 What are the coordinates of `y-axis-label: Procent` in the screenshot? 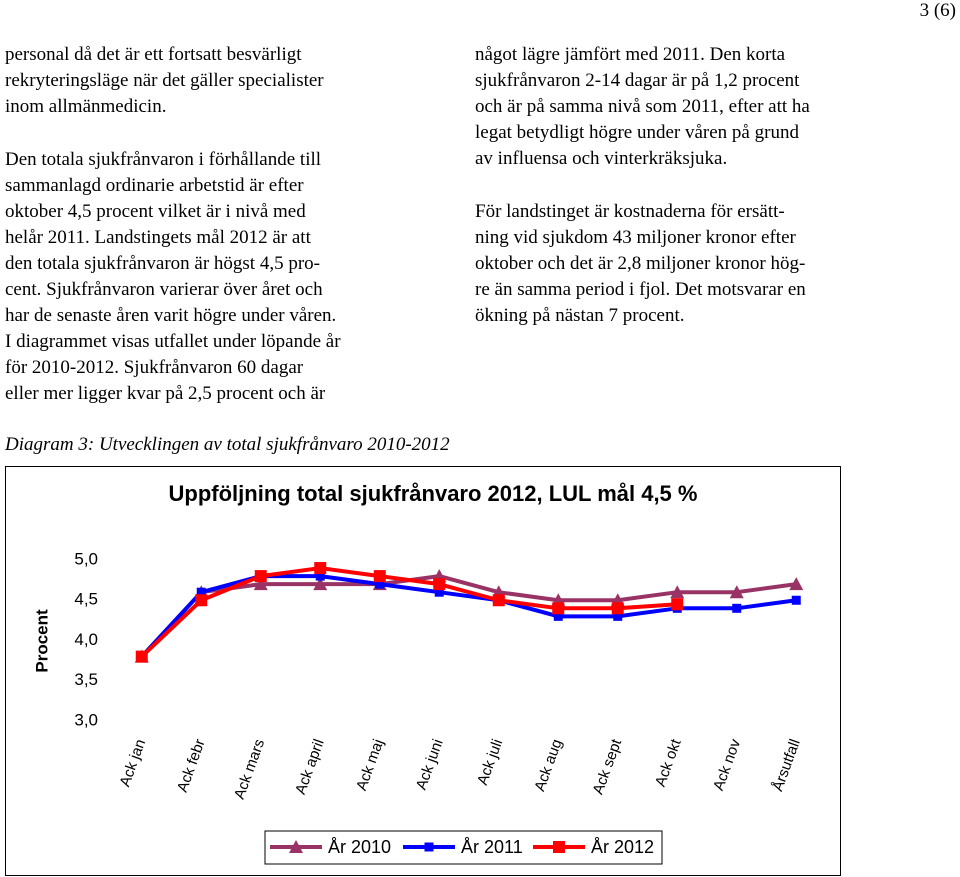 It's located at (41, 641).